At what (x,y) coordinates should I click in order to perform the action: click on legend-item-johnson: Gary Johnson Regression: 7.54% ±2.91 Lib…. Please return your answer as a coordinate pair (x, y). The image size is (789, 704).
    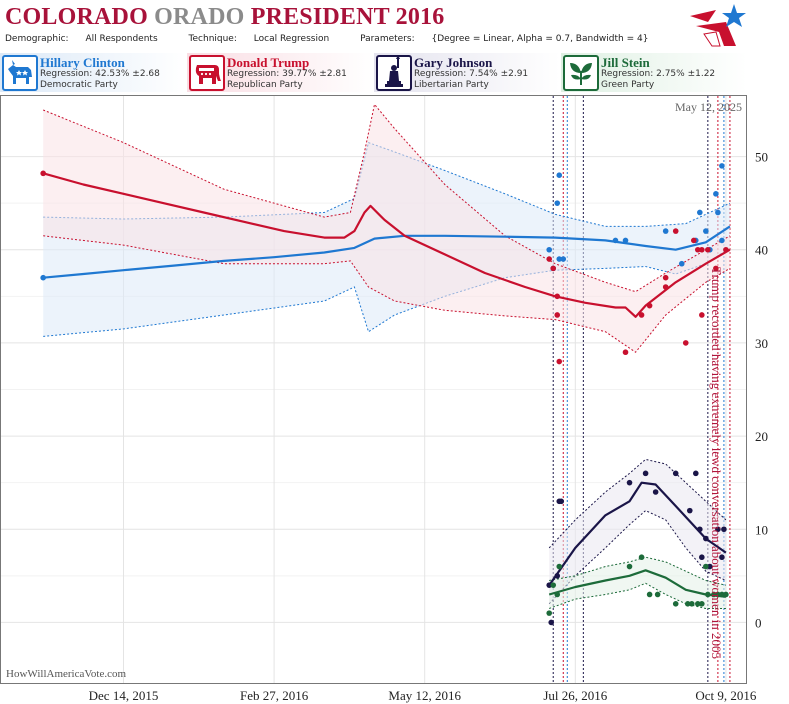
    Looking at the image, I should click on (467, 72).